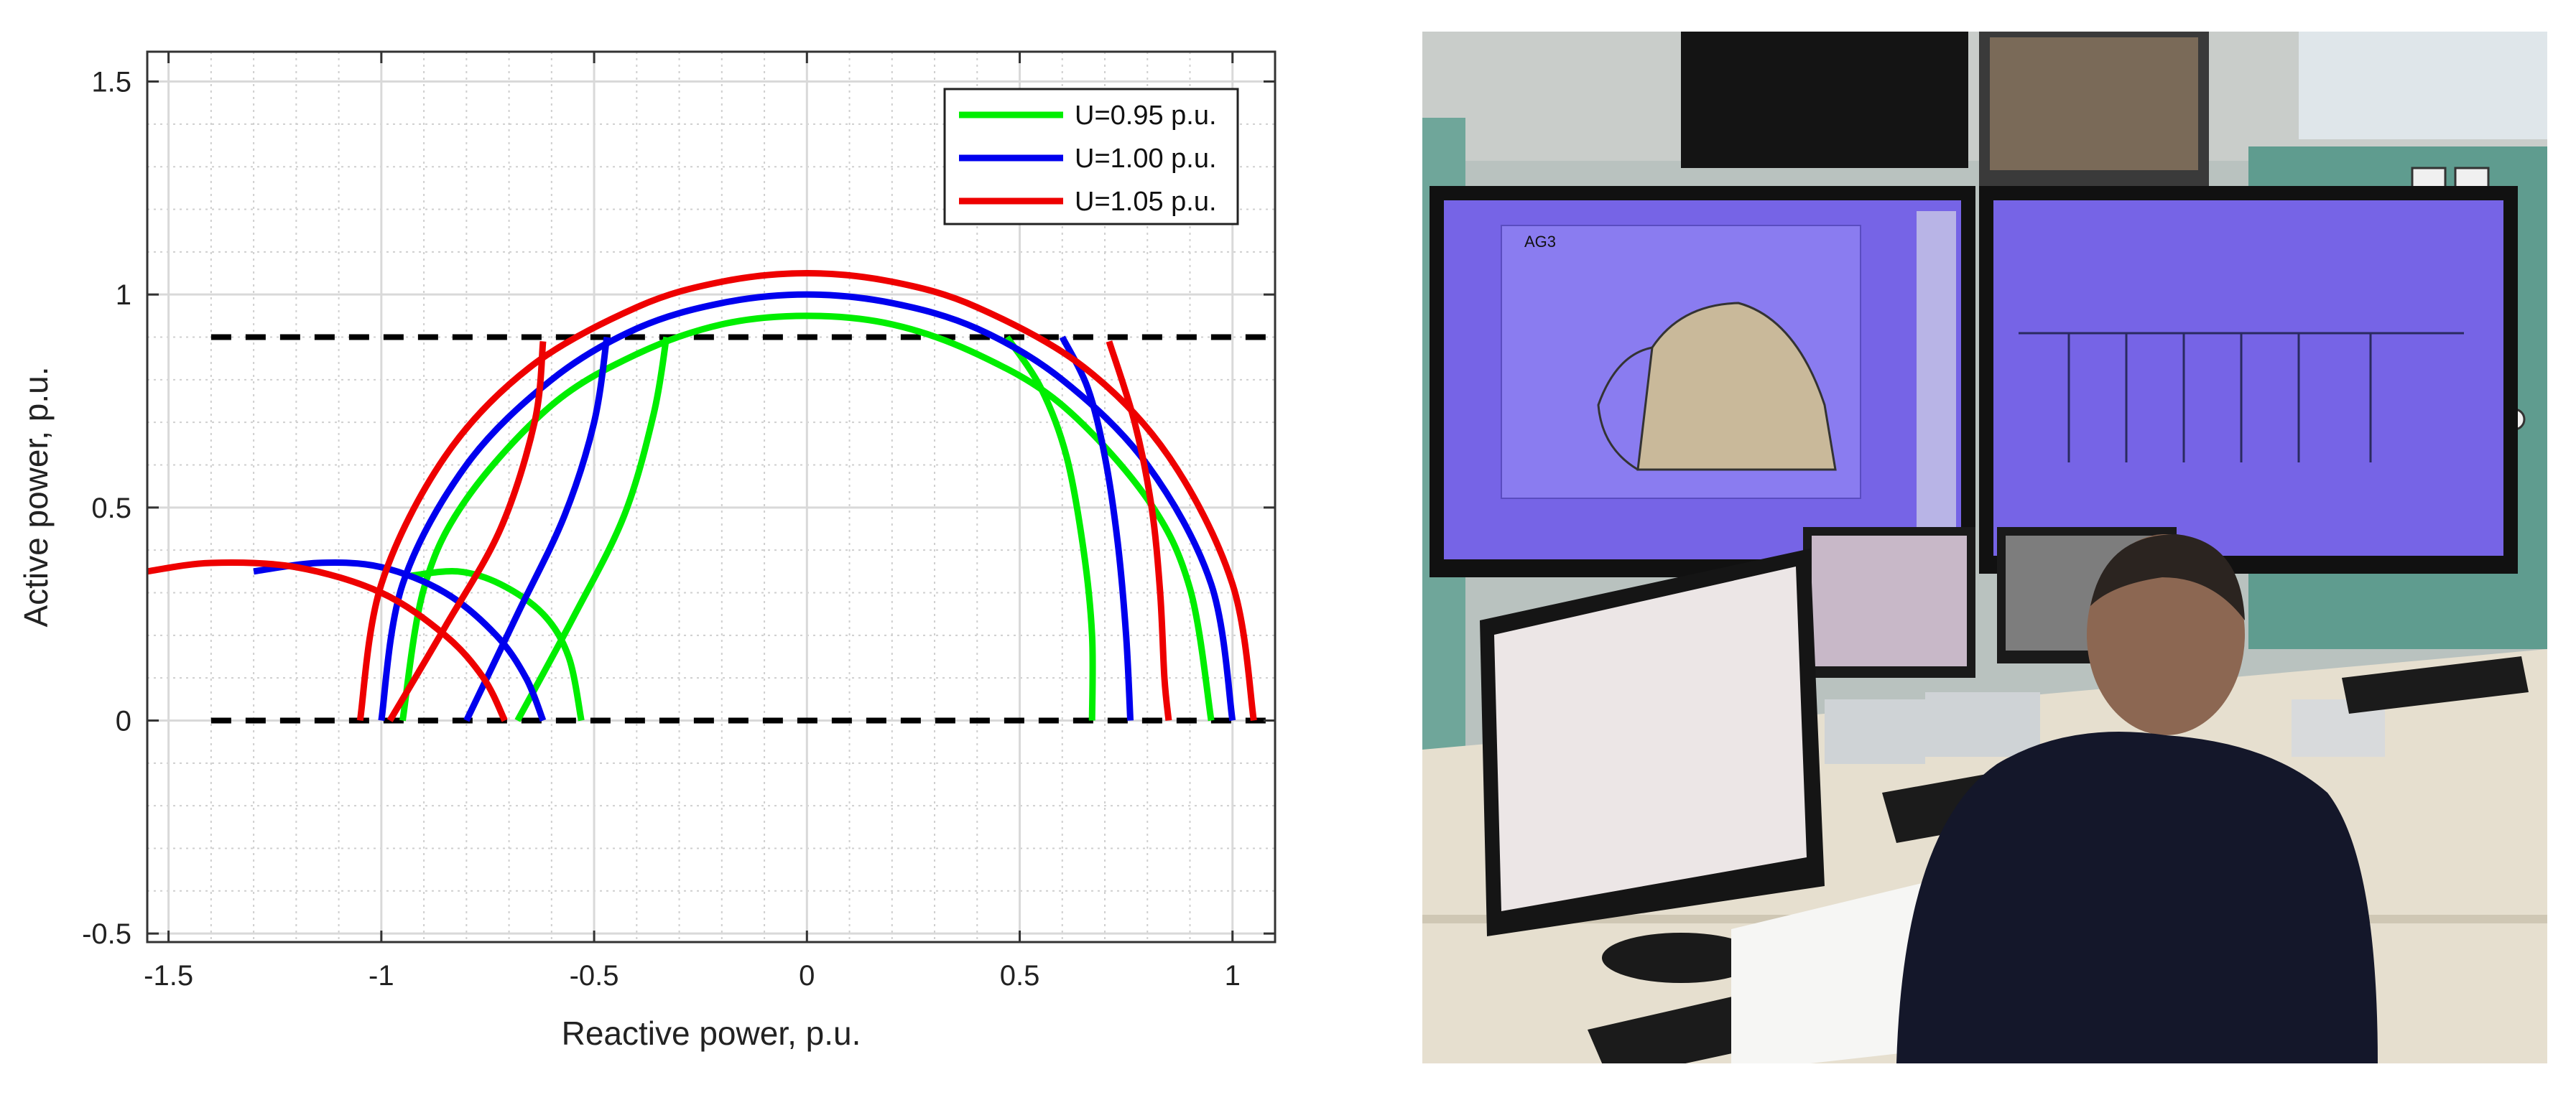  I want to click on monitor-label: AG3, so click(1540, 242).